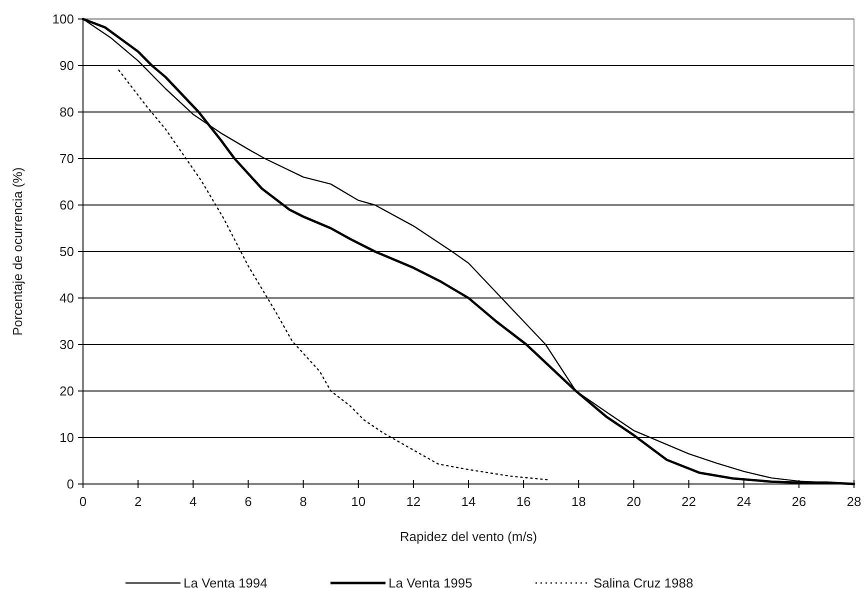 This screenshot has width=866, height=615. I want to click on y-tick-label: 40, so click(67, 298).